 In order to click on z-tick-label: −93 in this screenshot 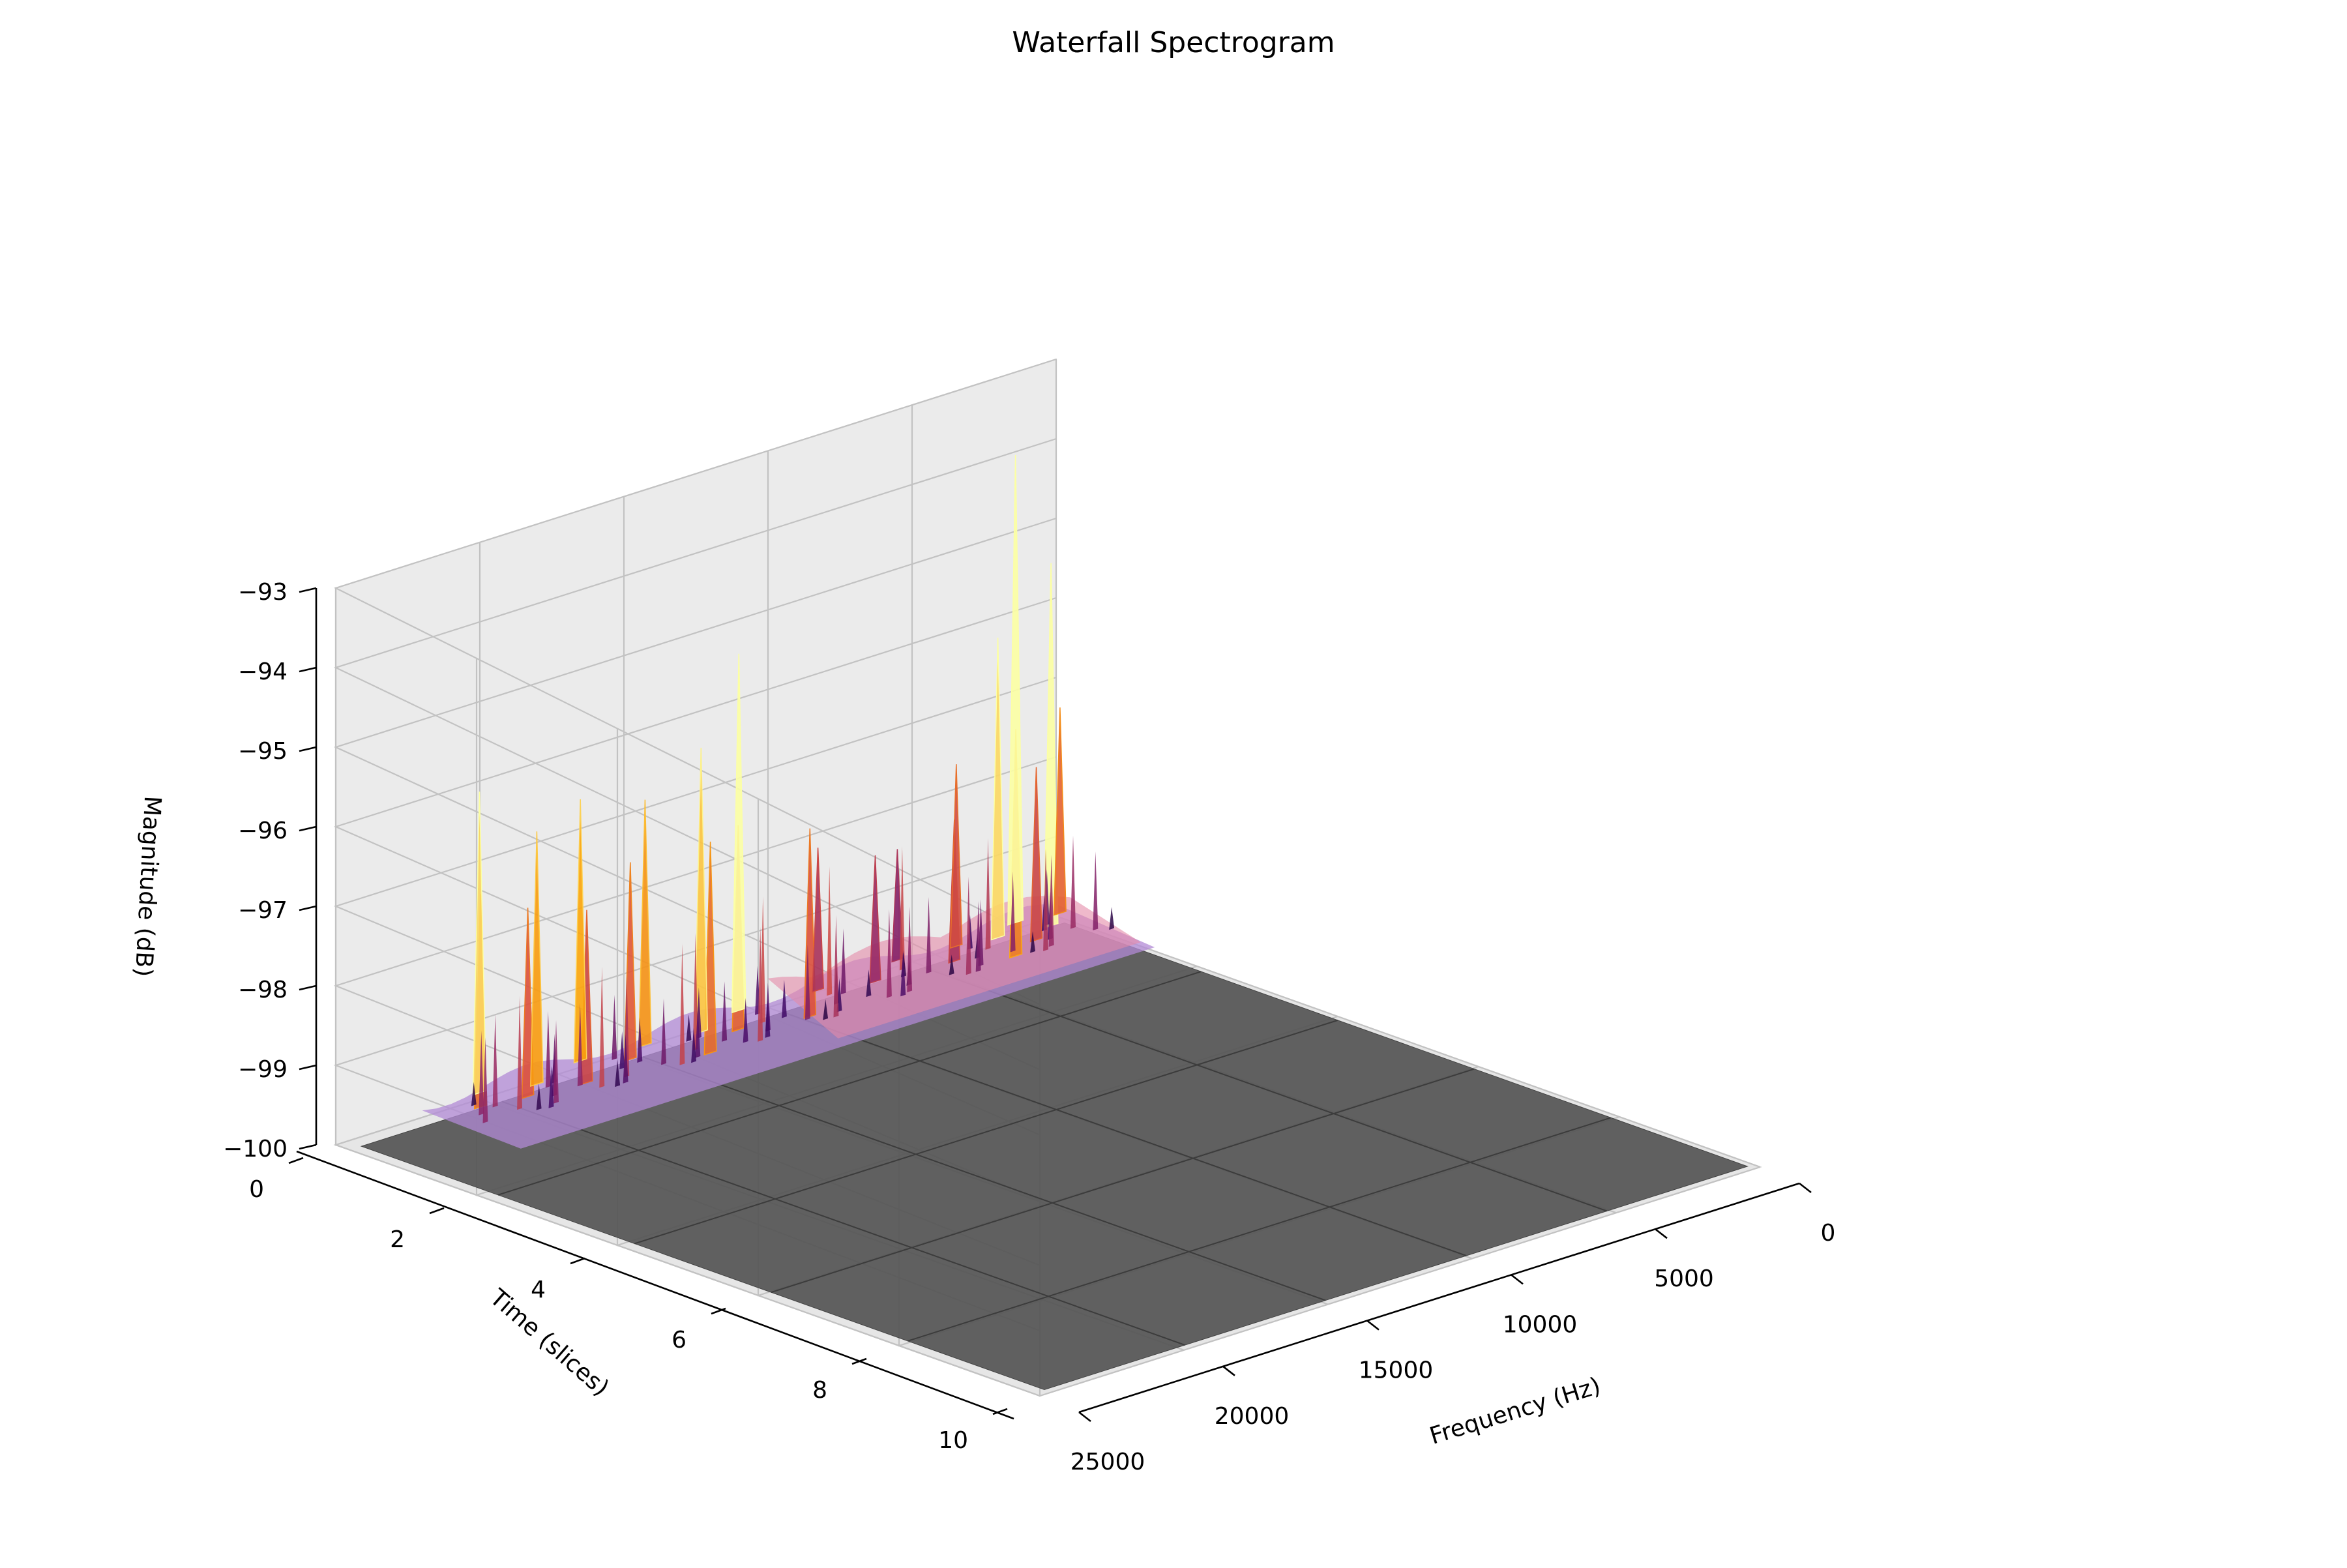, I will do `click(263, 592)`.